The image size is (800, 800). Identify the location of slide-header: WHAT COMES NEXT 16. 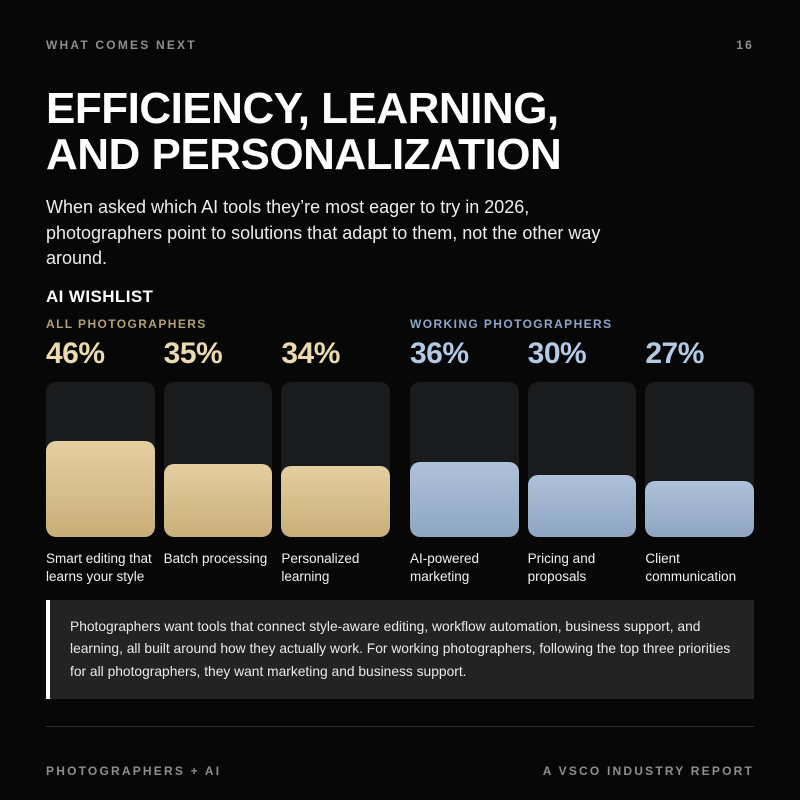
(400, 45).